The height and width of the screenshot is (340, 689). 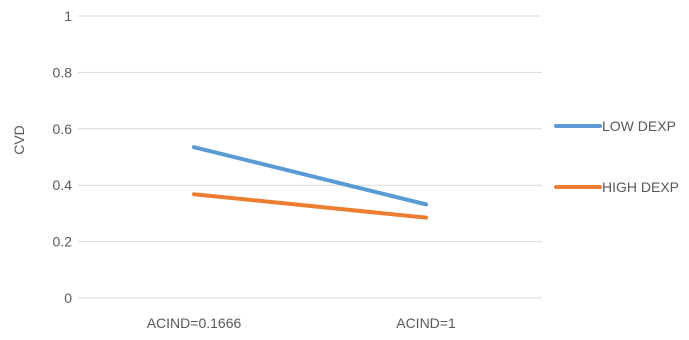 I want to click on series-lines, so click(x=310, y=182).